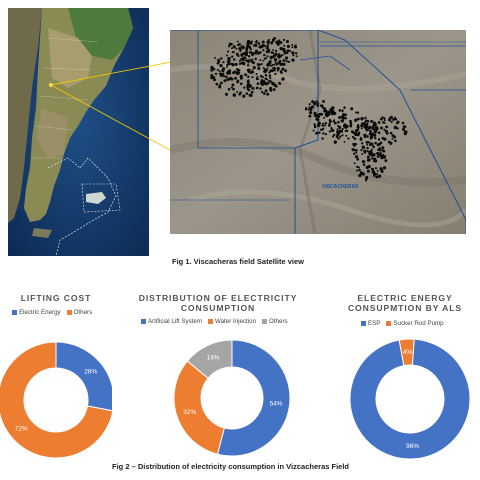 The image size is (480, 480). Describe the element at coordinates (79, 312) in the screenshot. I see `legend-item-others: Others` at that location.